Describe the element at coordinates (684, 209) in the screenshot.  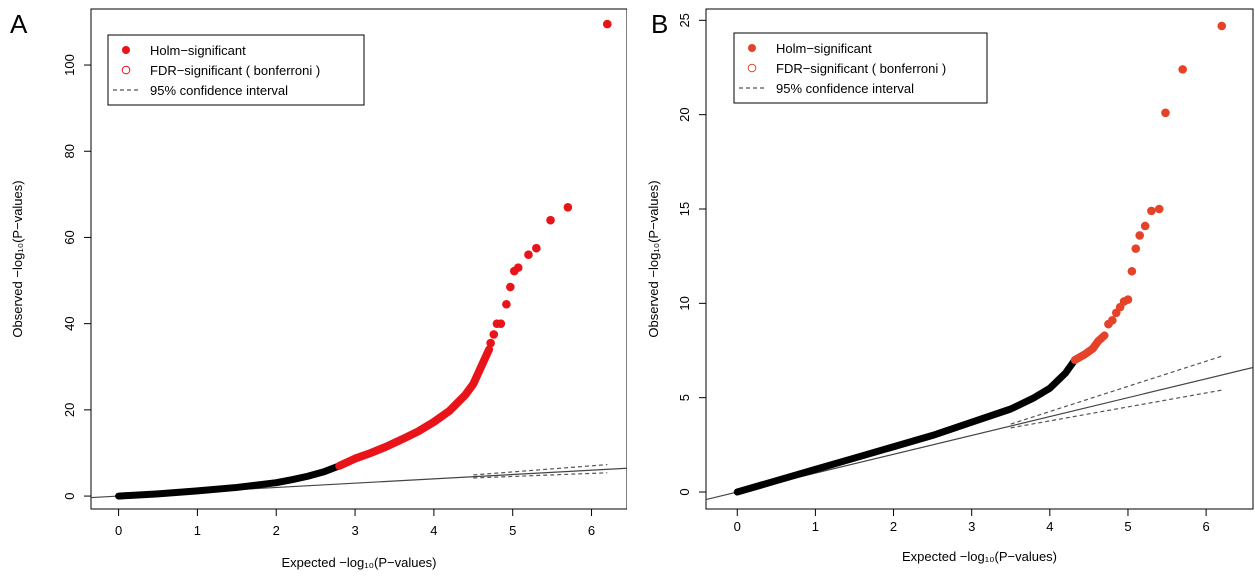
I see `y-tick-label: 15` at that location.